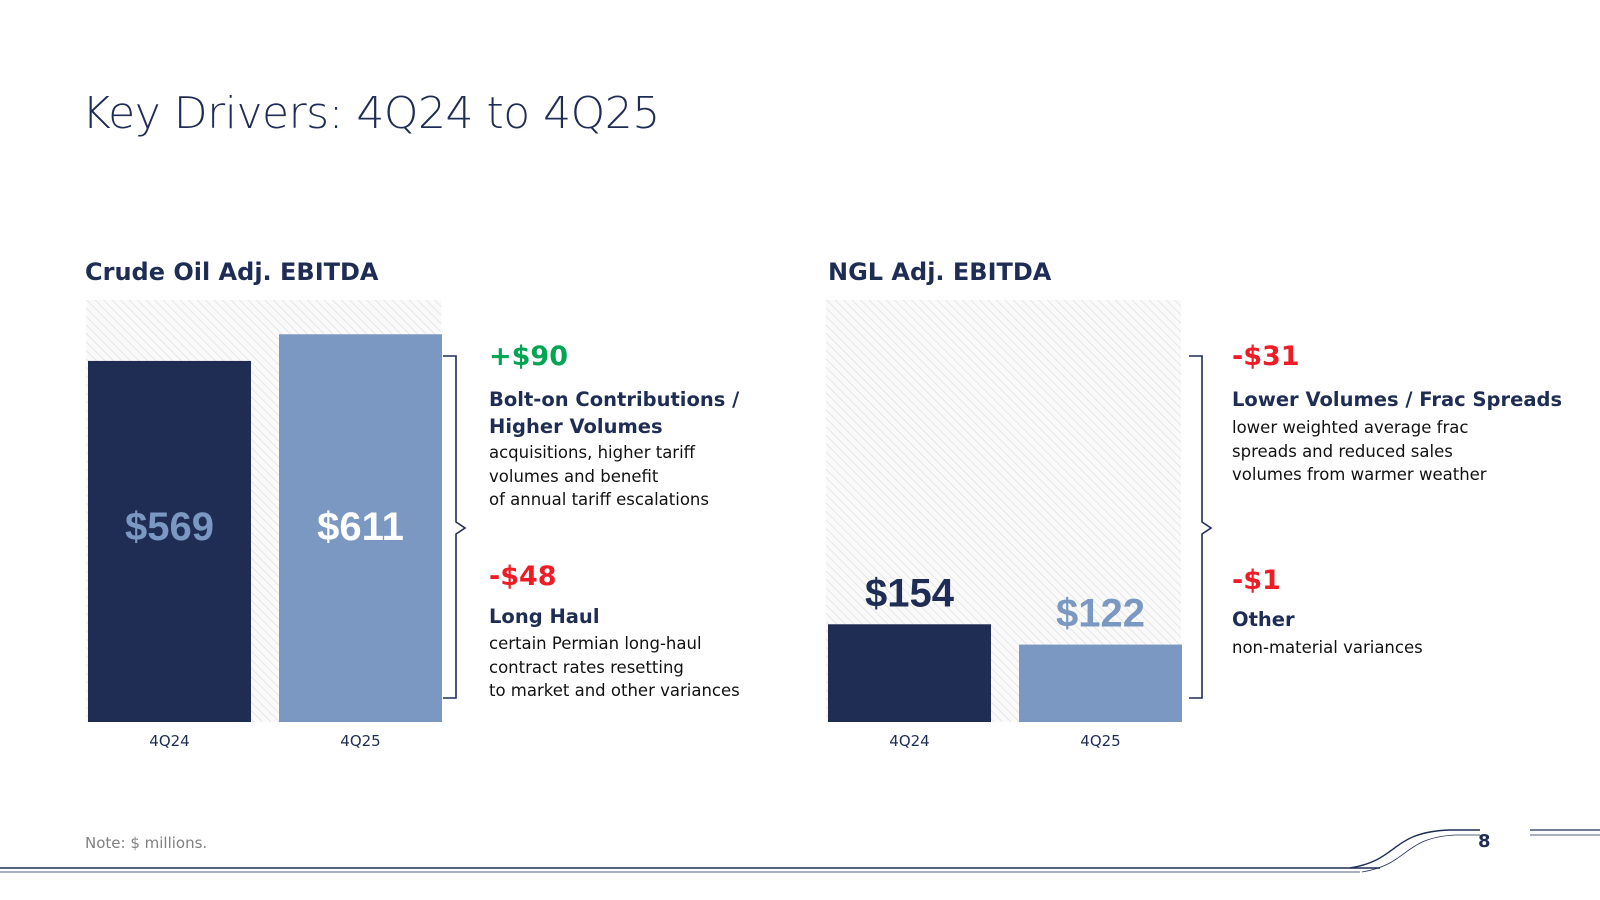 The image size is (1600, 900). What do you see at coordinates (1397, 399) in the screenshot?
I see `ngl-driver-1-title: Lower Volumes / Frac Spreads` at bounding box center [1397, 399].